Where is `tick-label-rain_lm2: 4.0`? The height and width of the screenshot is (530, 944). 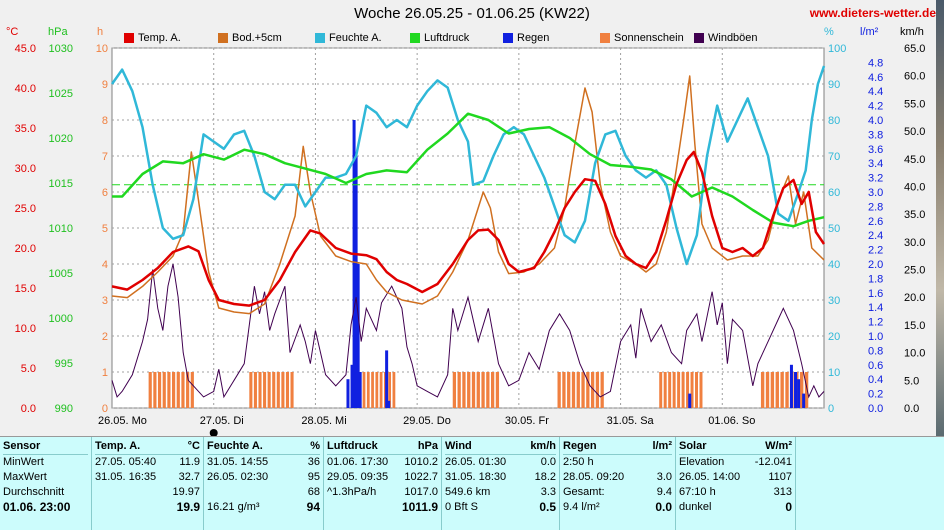
tick-label-rain_lm2: 4.0 is located at coordinates (875, 121).